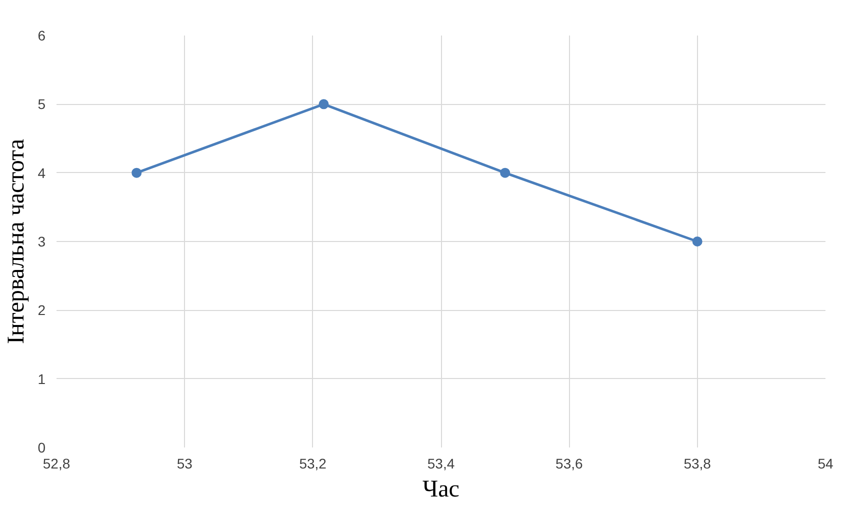  What do you see at coordinates (42, 448) in the screenshot?
I see `y-tick-label: 0` at bounding box center [42, 448].